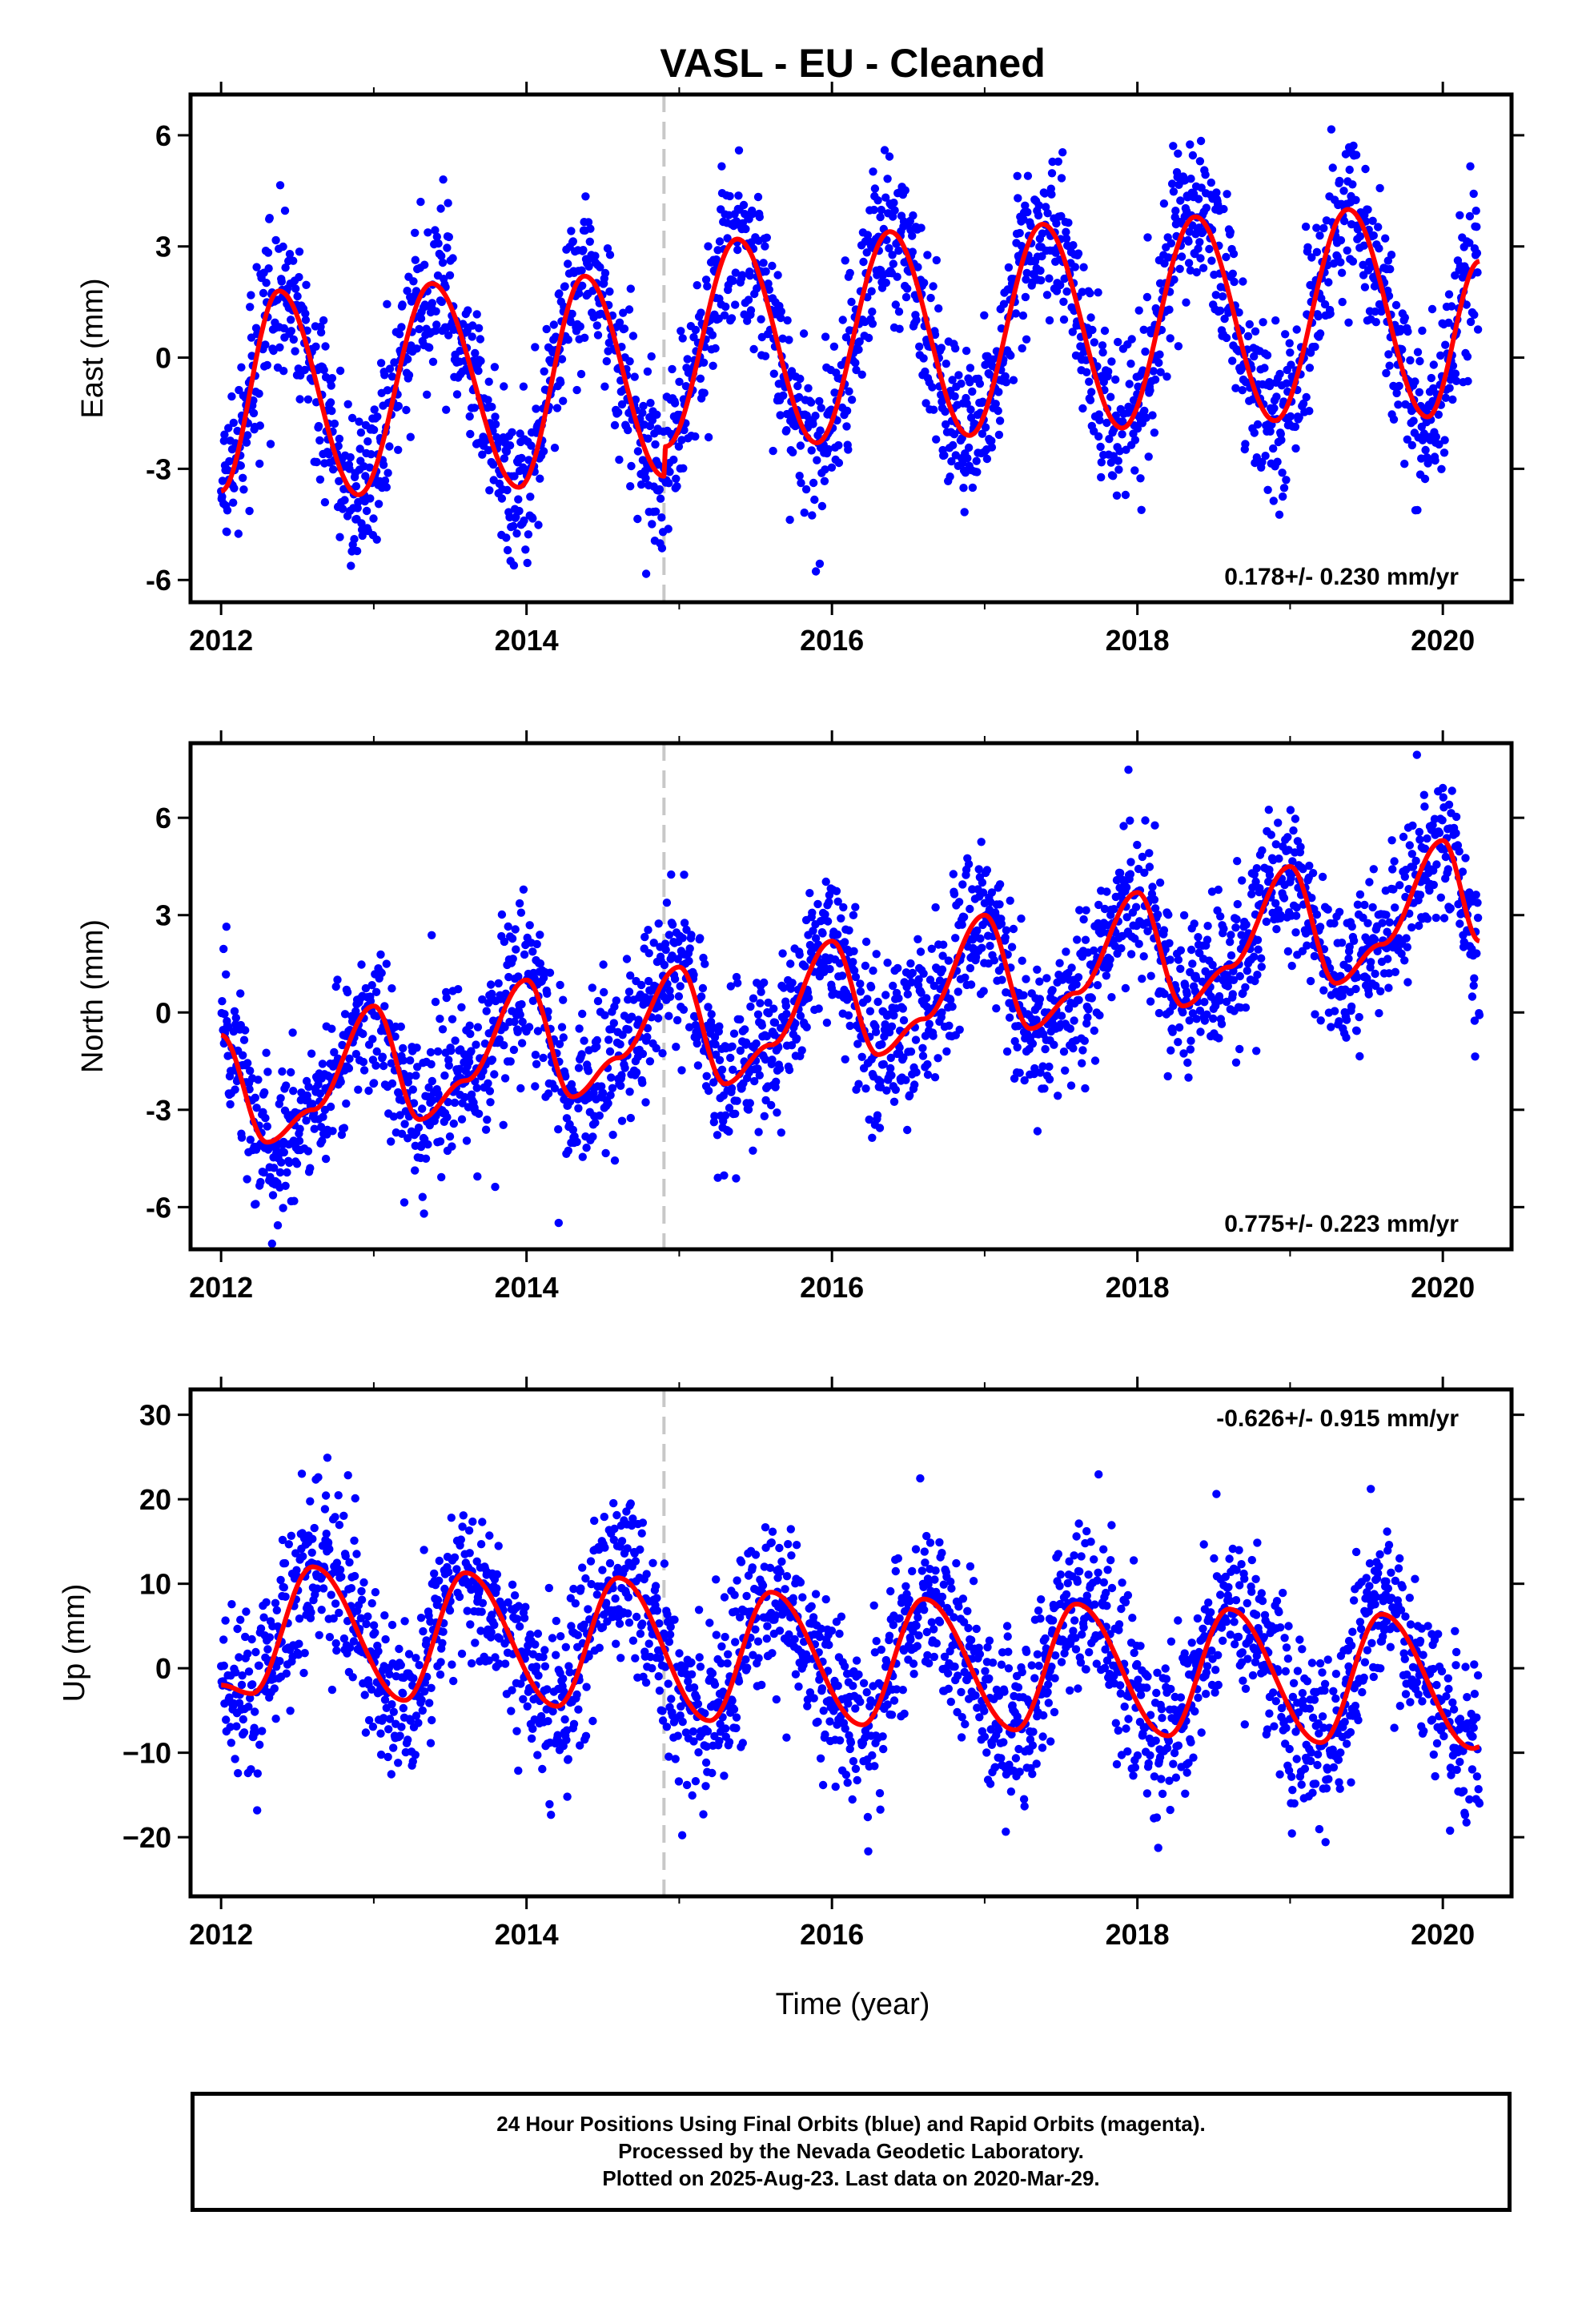 This screenshot has width=1582, height=2324. What do you see at coordinates (158, 1110) in the screenshot?
I see `y-tick-label: -3` at bounding box center [158, 1110].